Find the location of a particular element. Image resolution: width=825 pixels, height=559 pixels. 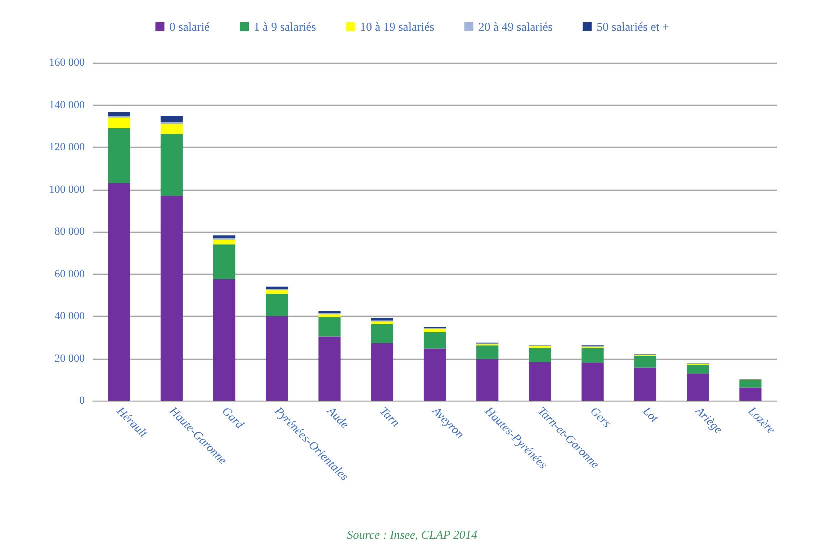

x-tick-label: Lot is located at coordinates (651, 414).